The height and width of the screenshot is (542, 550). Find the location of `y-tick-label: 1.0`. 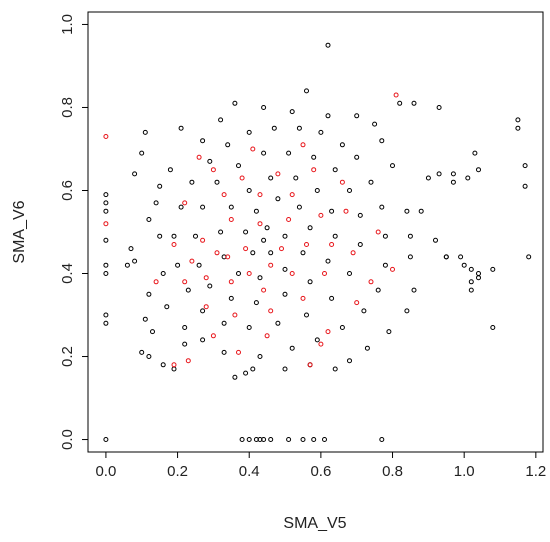

y-tick-label: 1.0 is located at coordinates (67, 24).